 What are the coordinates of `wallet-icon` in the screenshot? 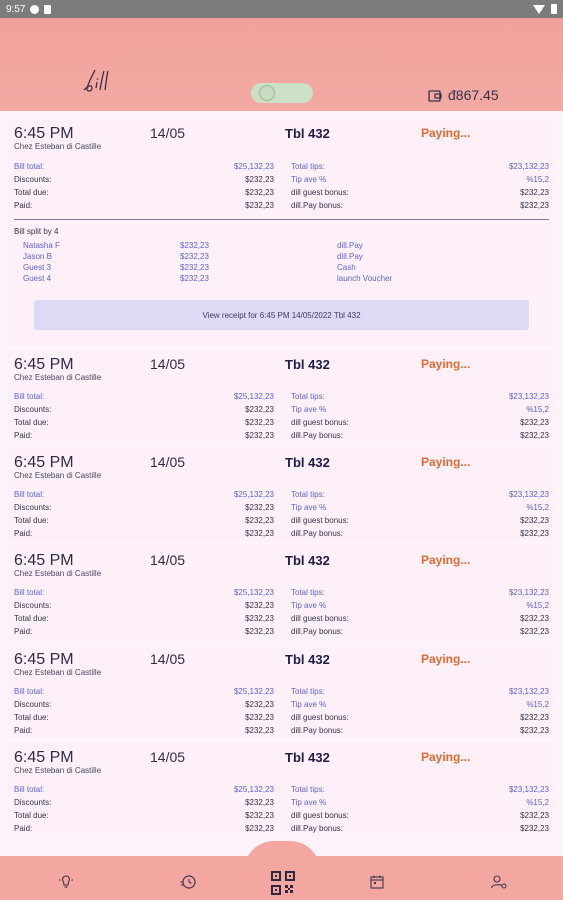 It's located at (435, 95).